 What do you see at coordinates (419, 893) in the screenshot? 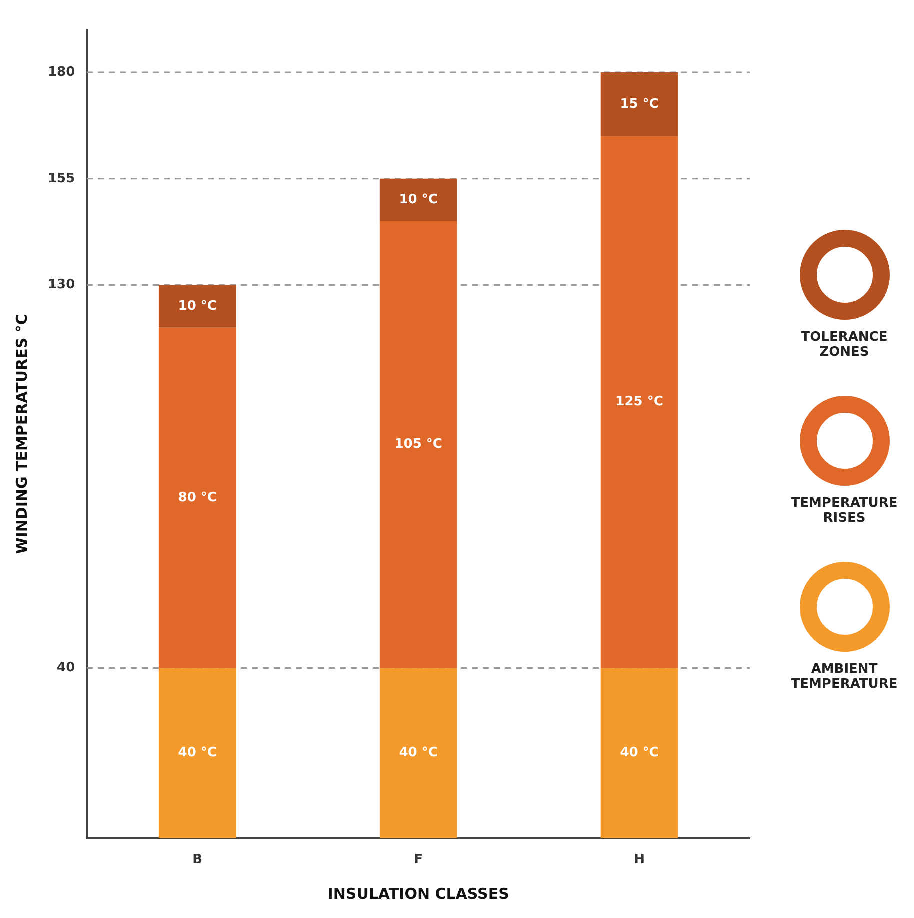
I see `x-axis-title: INSULATION CLASSES` at bounding box center [419, 893].